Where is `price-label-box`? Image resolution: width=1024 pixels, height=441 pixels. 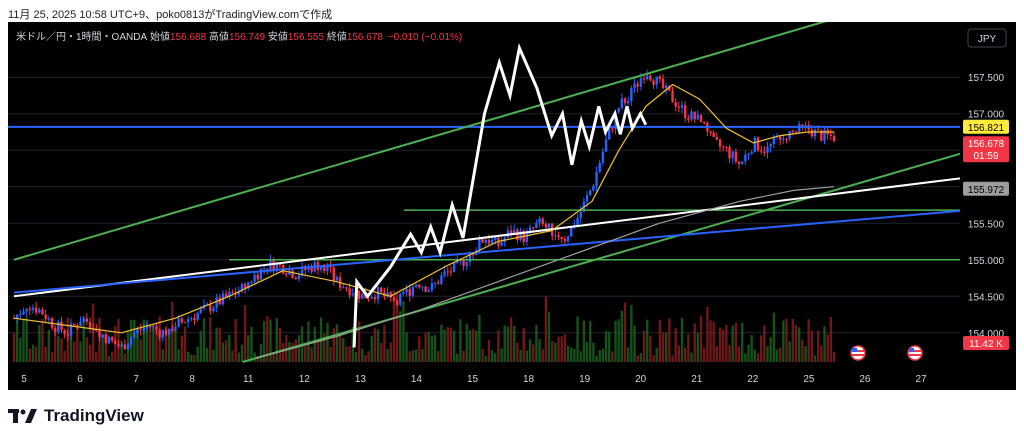 price-label-box is located at coordinates (986, 126).